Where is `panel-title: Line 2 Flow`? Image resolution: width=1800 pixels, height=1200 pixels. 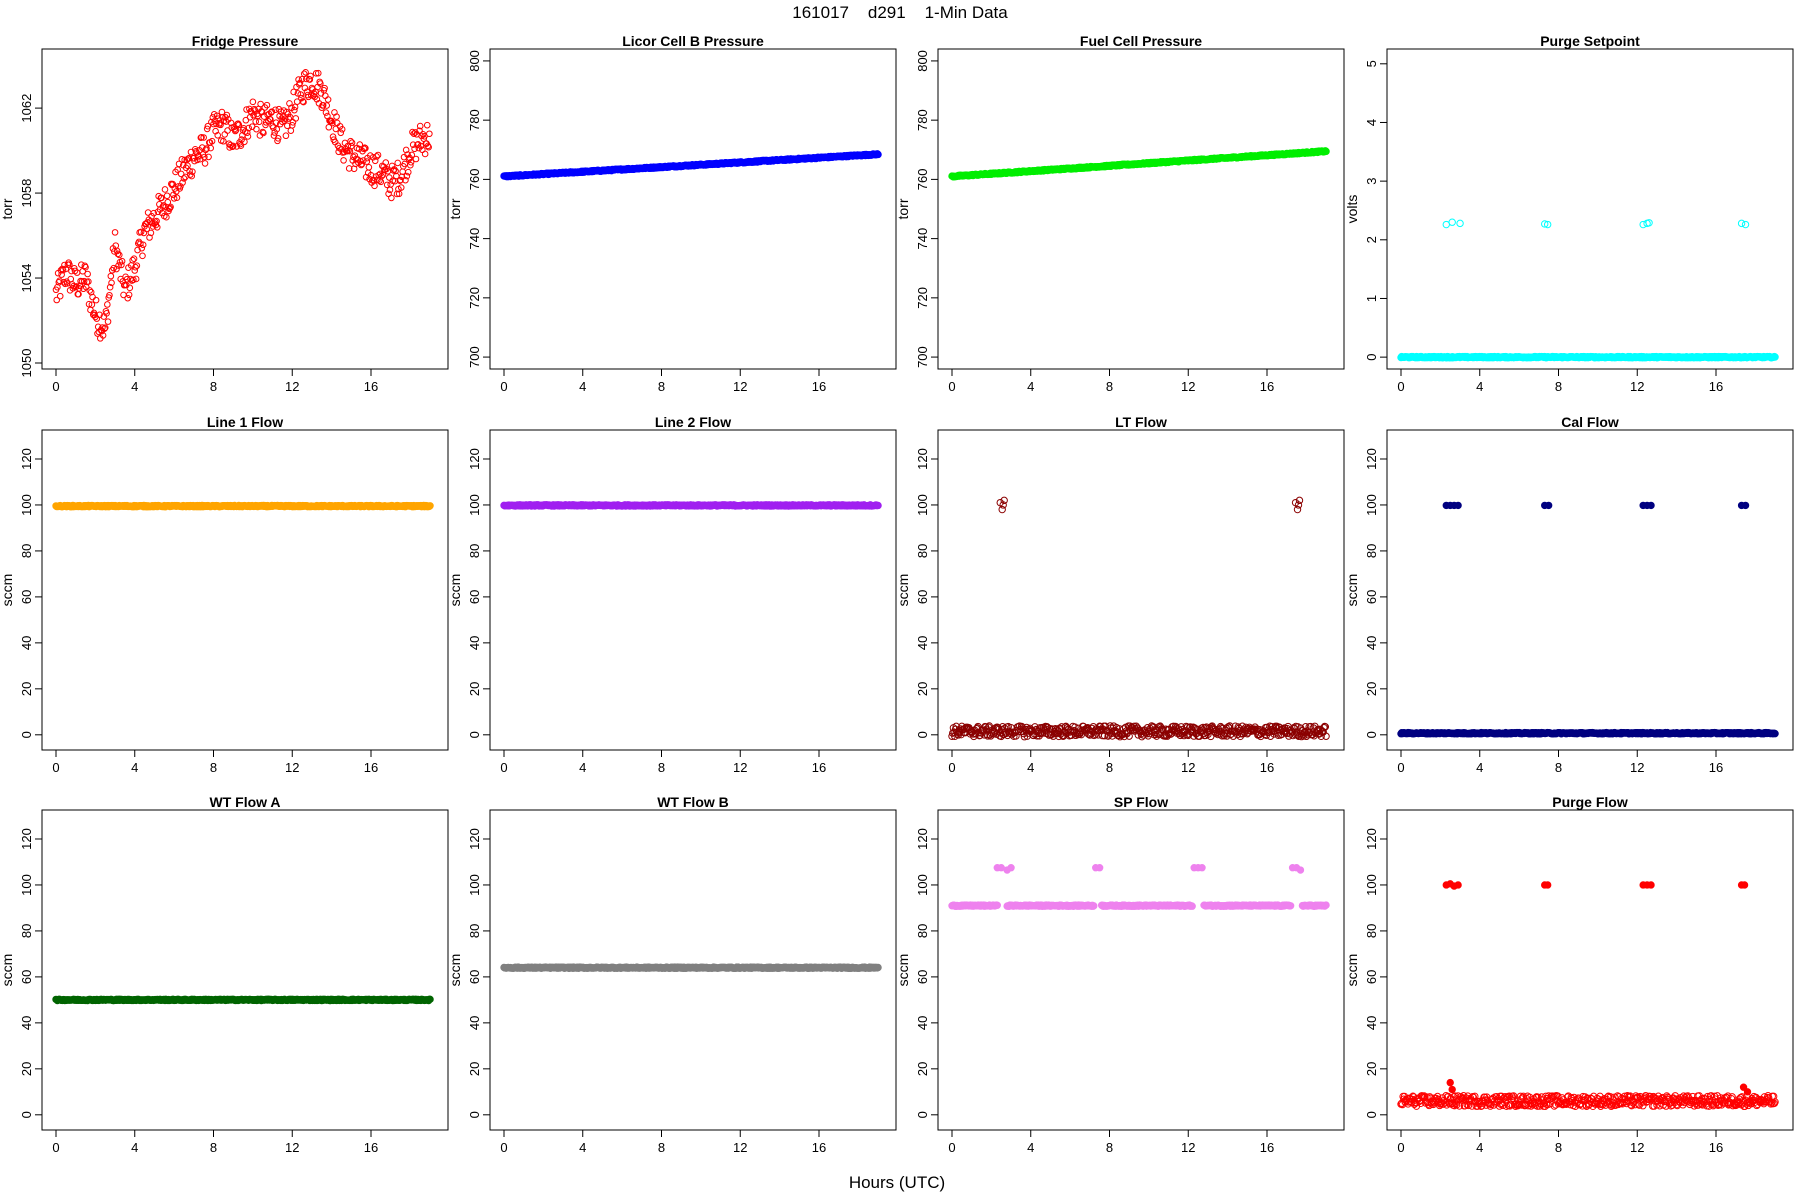
panel-title: Line 2 Flow is located at coordinates (693, 422).